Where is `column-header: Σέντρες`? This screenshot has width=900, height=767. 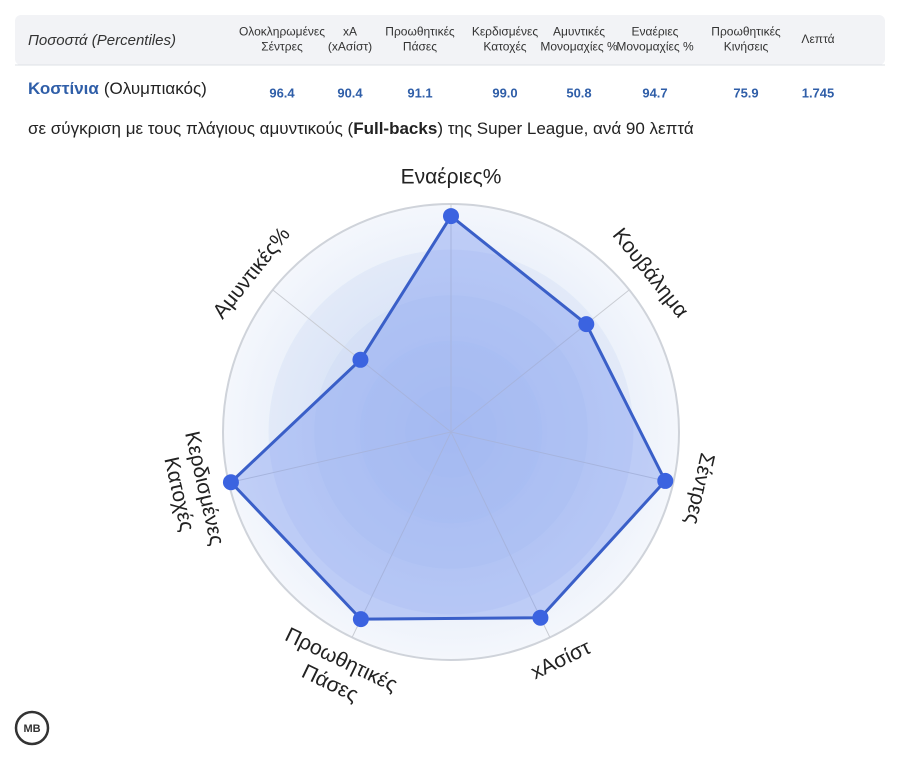
column-header: Σέντρες is located at coordinates (282, 47).